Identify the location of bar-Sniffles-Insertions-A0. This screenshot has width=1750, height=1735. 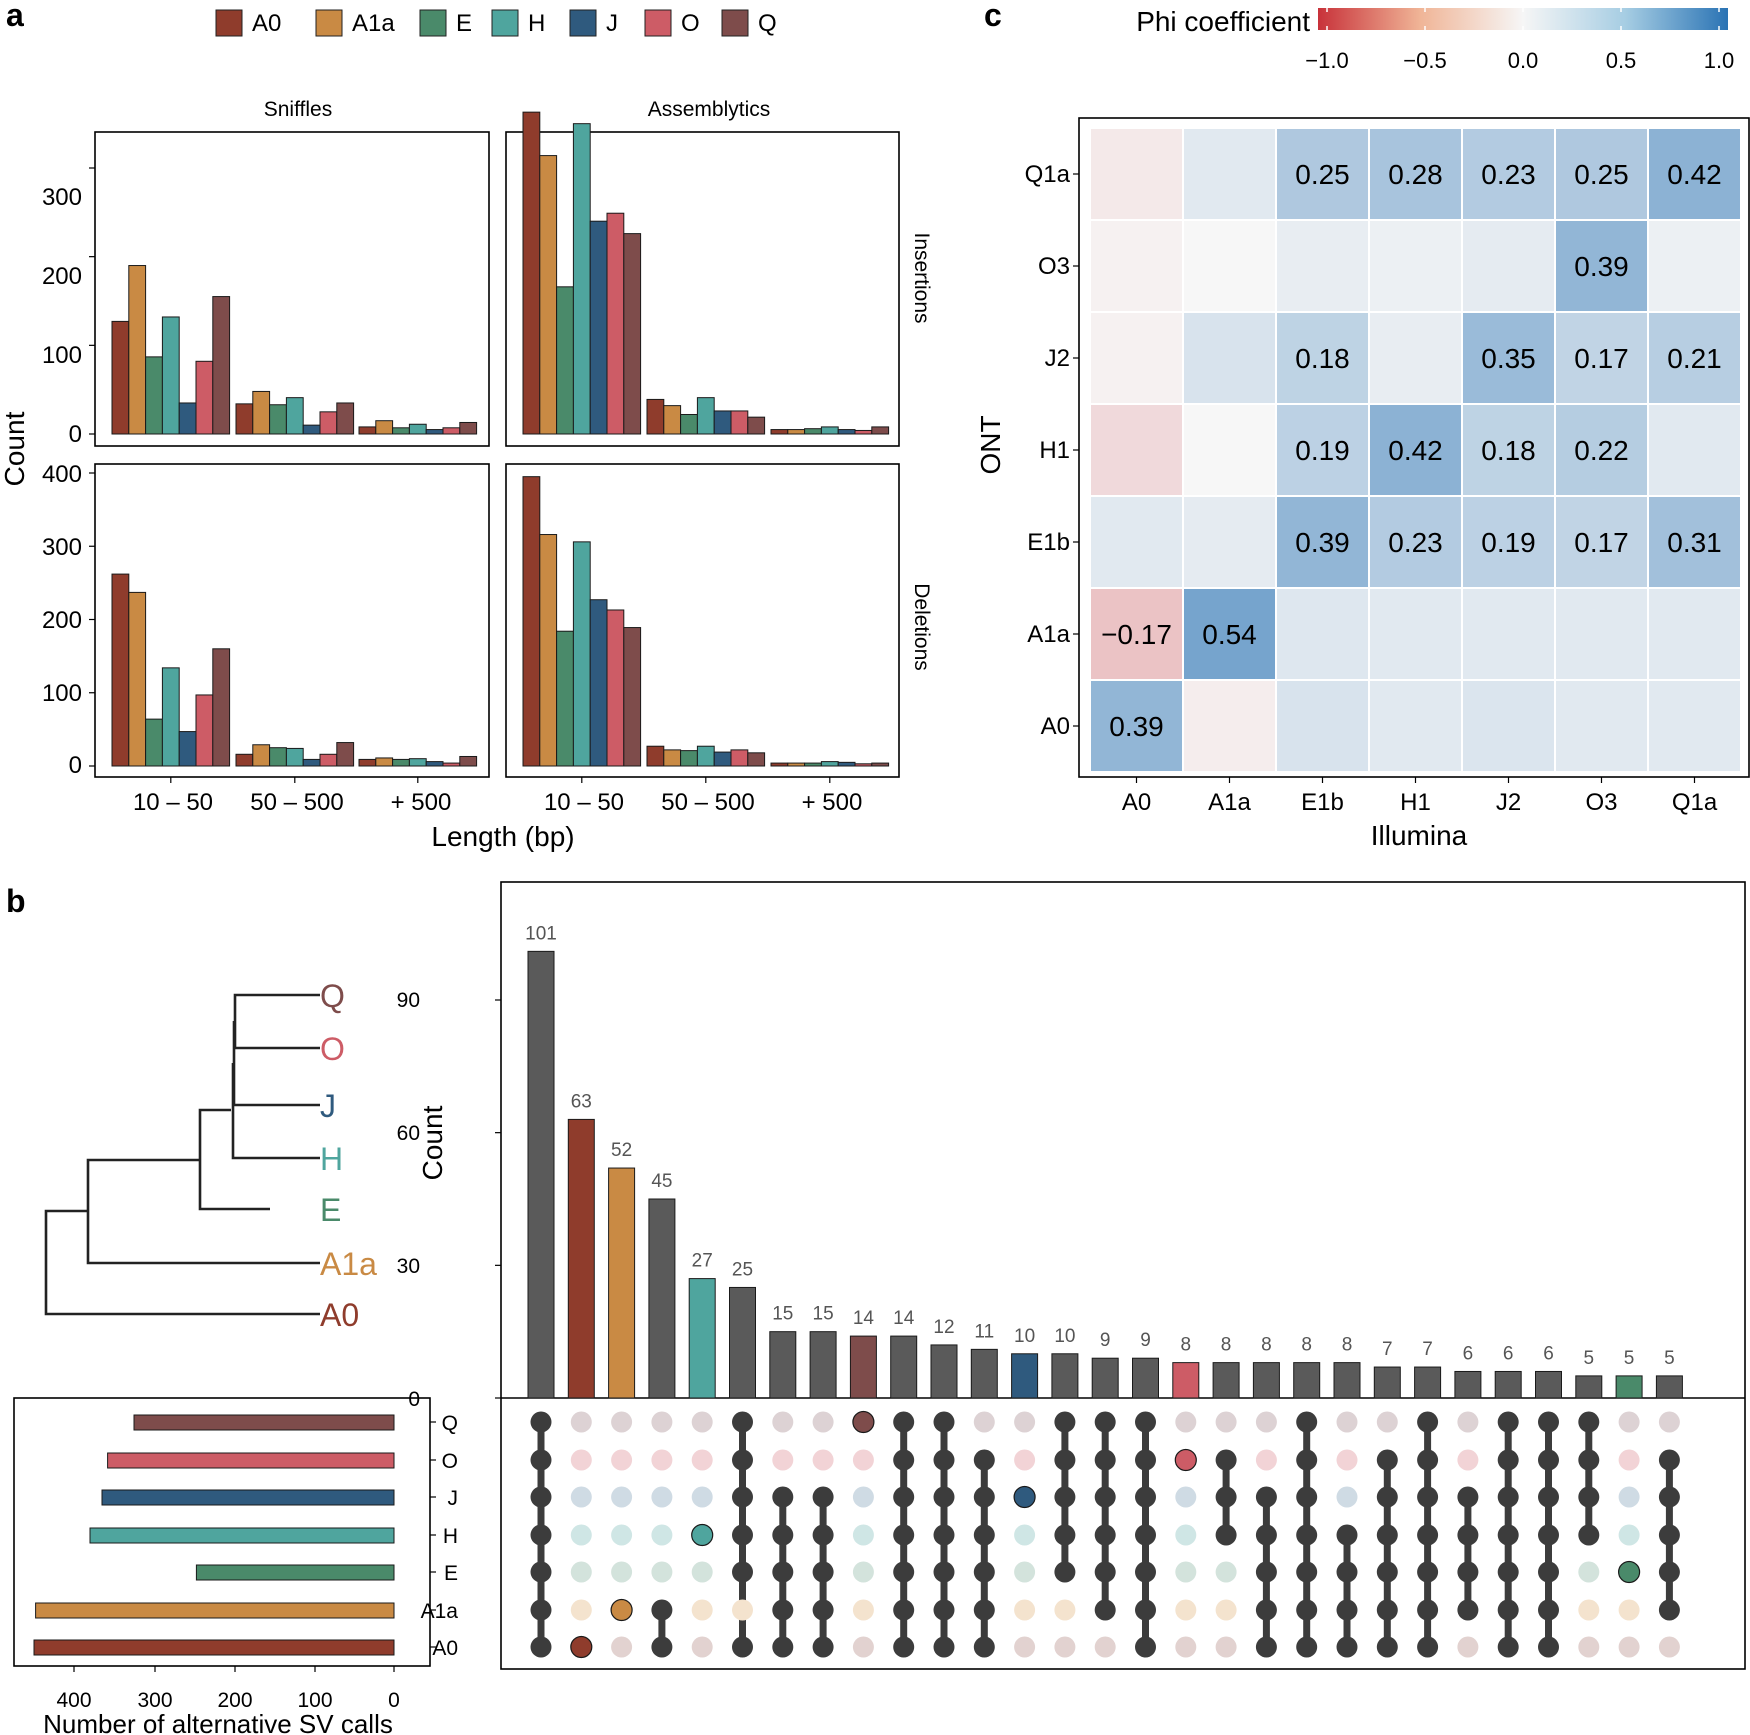
(244, 419).